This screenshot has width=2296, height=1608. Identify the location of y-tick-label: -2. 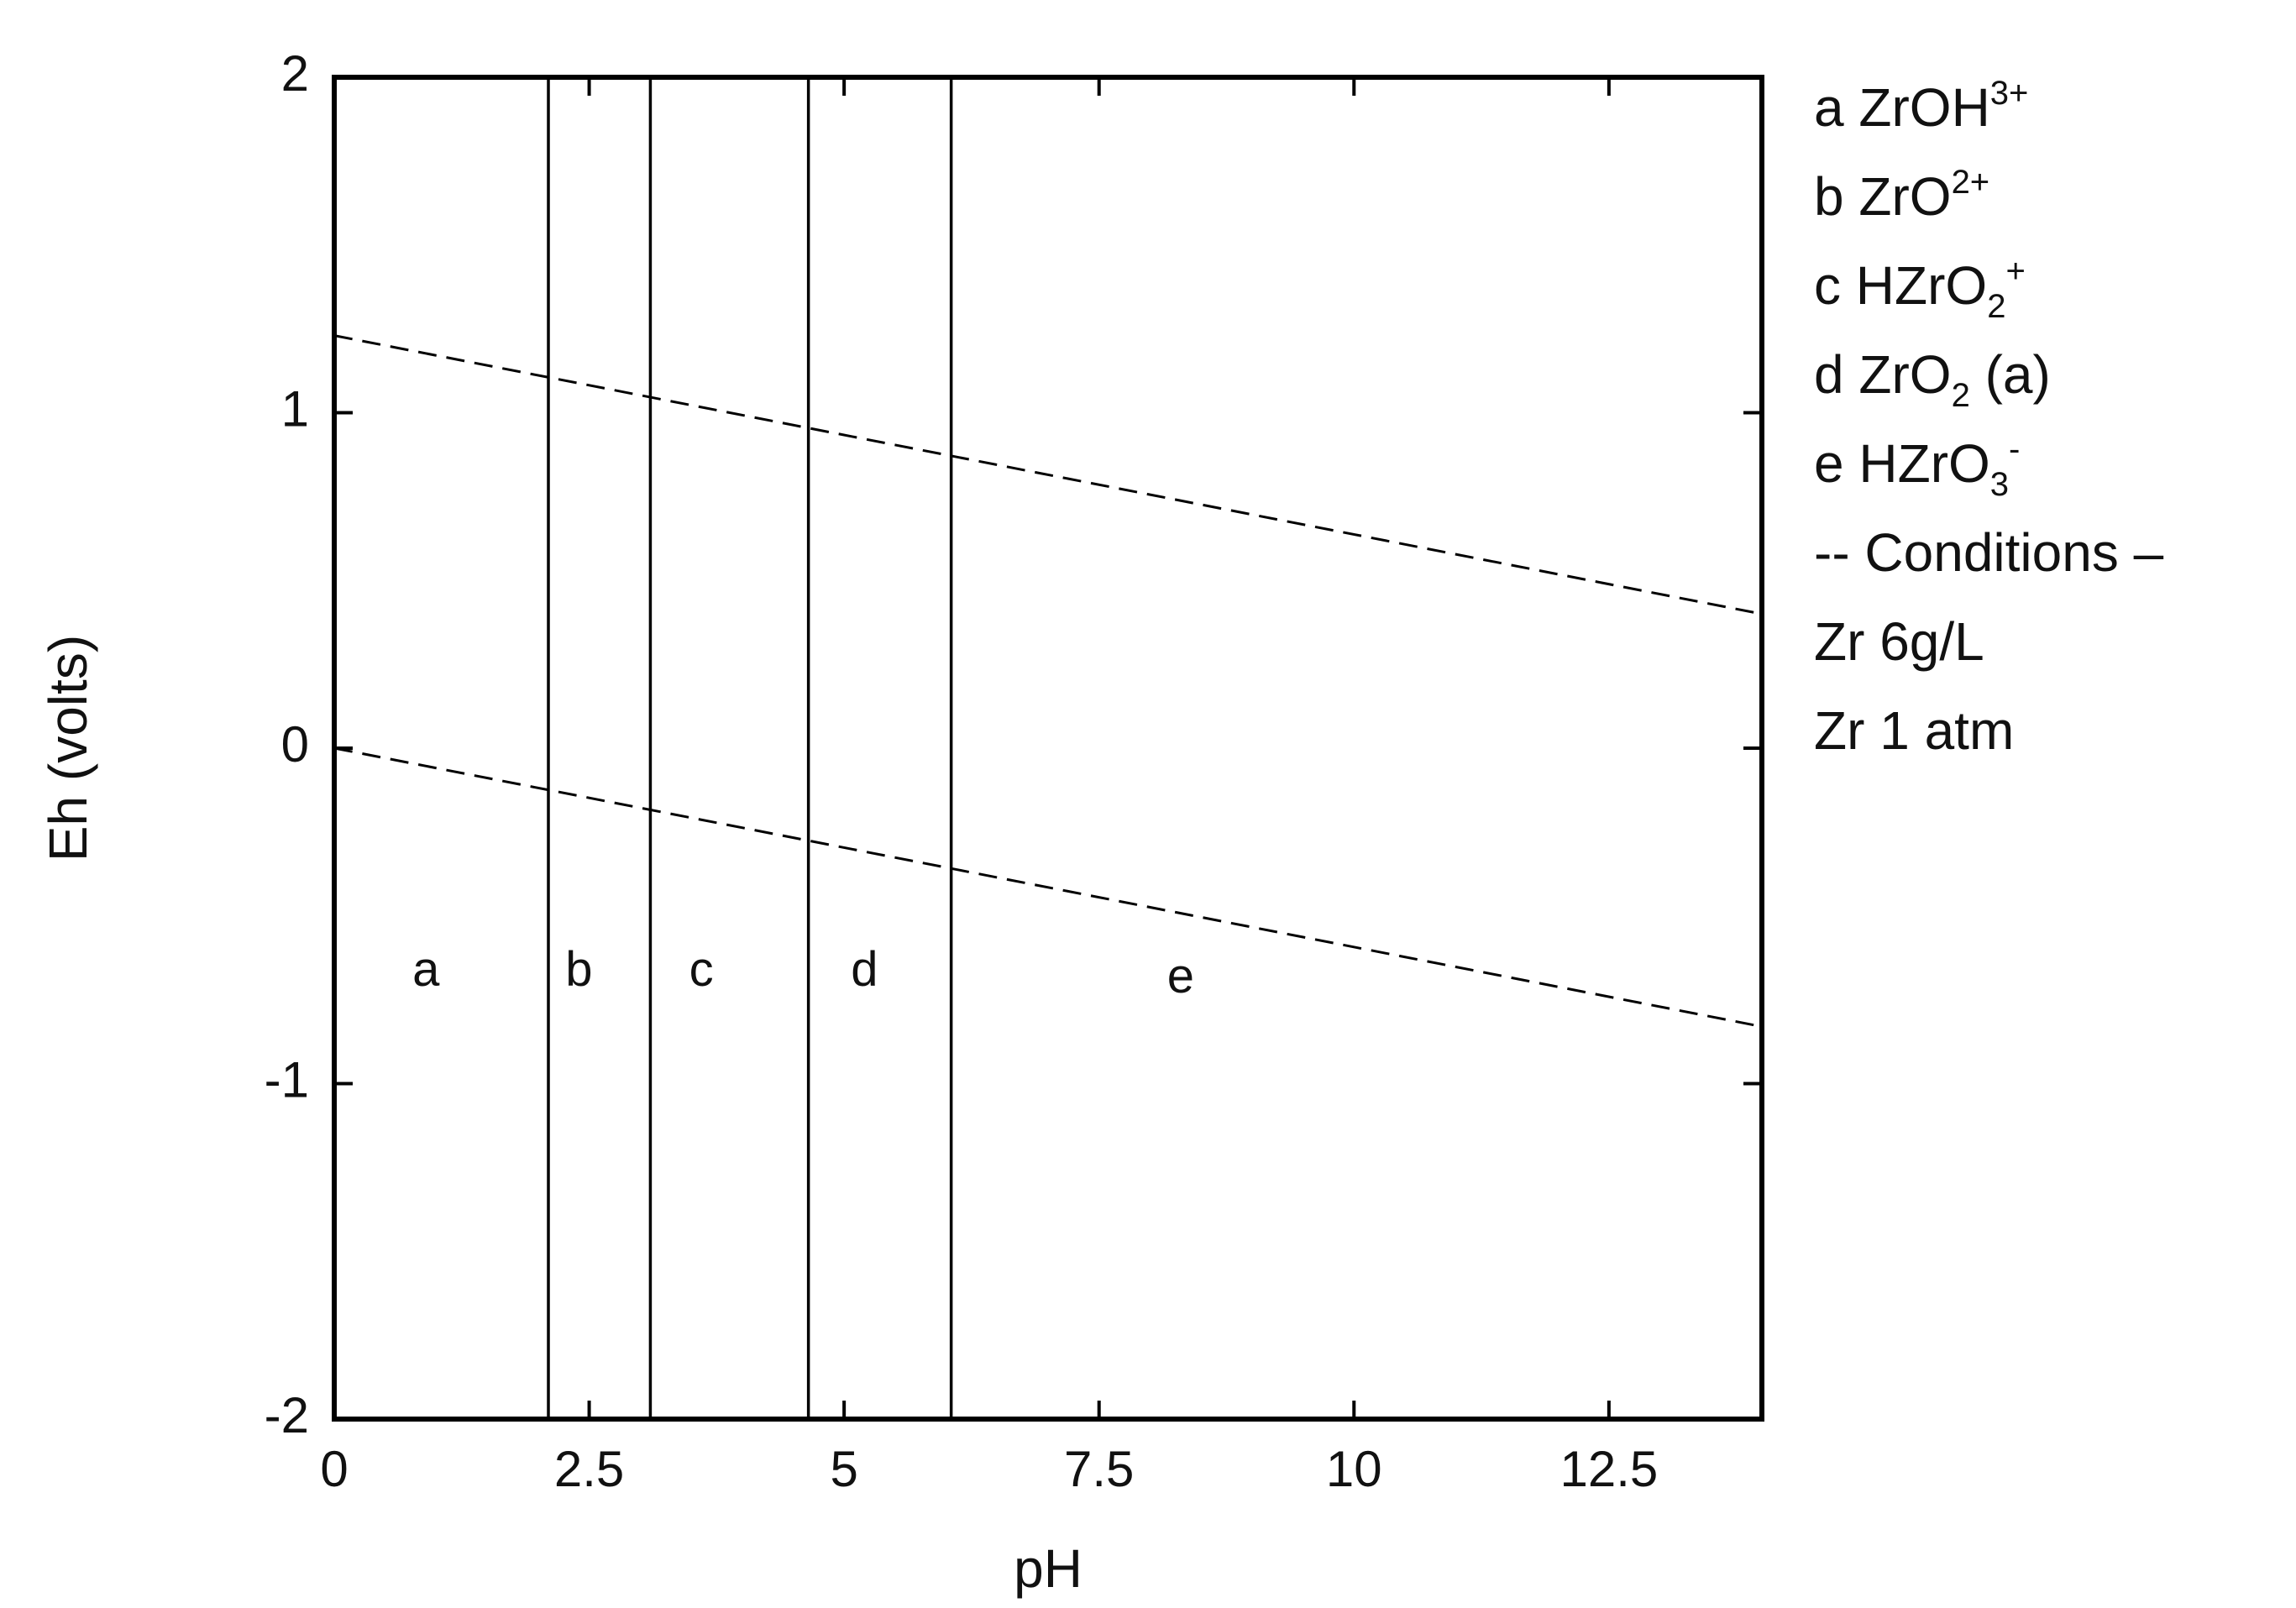
(287, 1415).